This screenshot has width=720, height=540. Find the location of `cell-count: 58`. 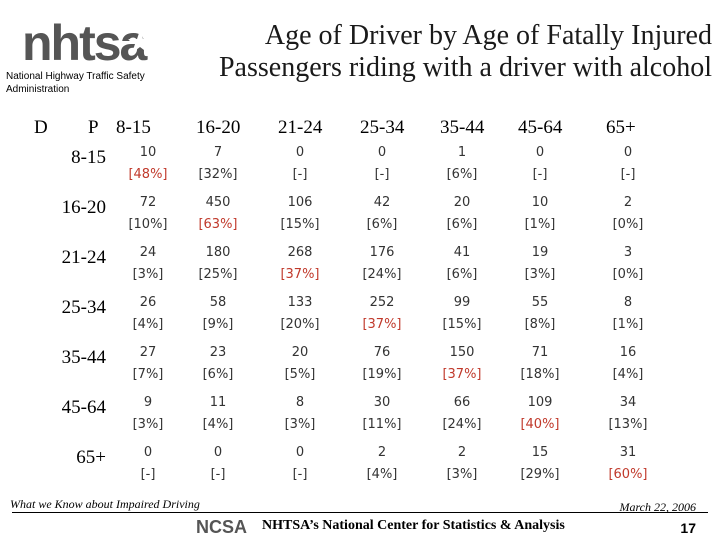

cell-count: 58 is located at coordinates (218, 302).